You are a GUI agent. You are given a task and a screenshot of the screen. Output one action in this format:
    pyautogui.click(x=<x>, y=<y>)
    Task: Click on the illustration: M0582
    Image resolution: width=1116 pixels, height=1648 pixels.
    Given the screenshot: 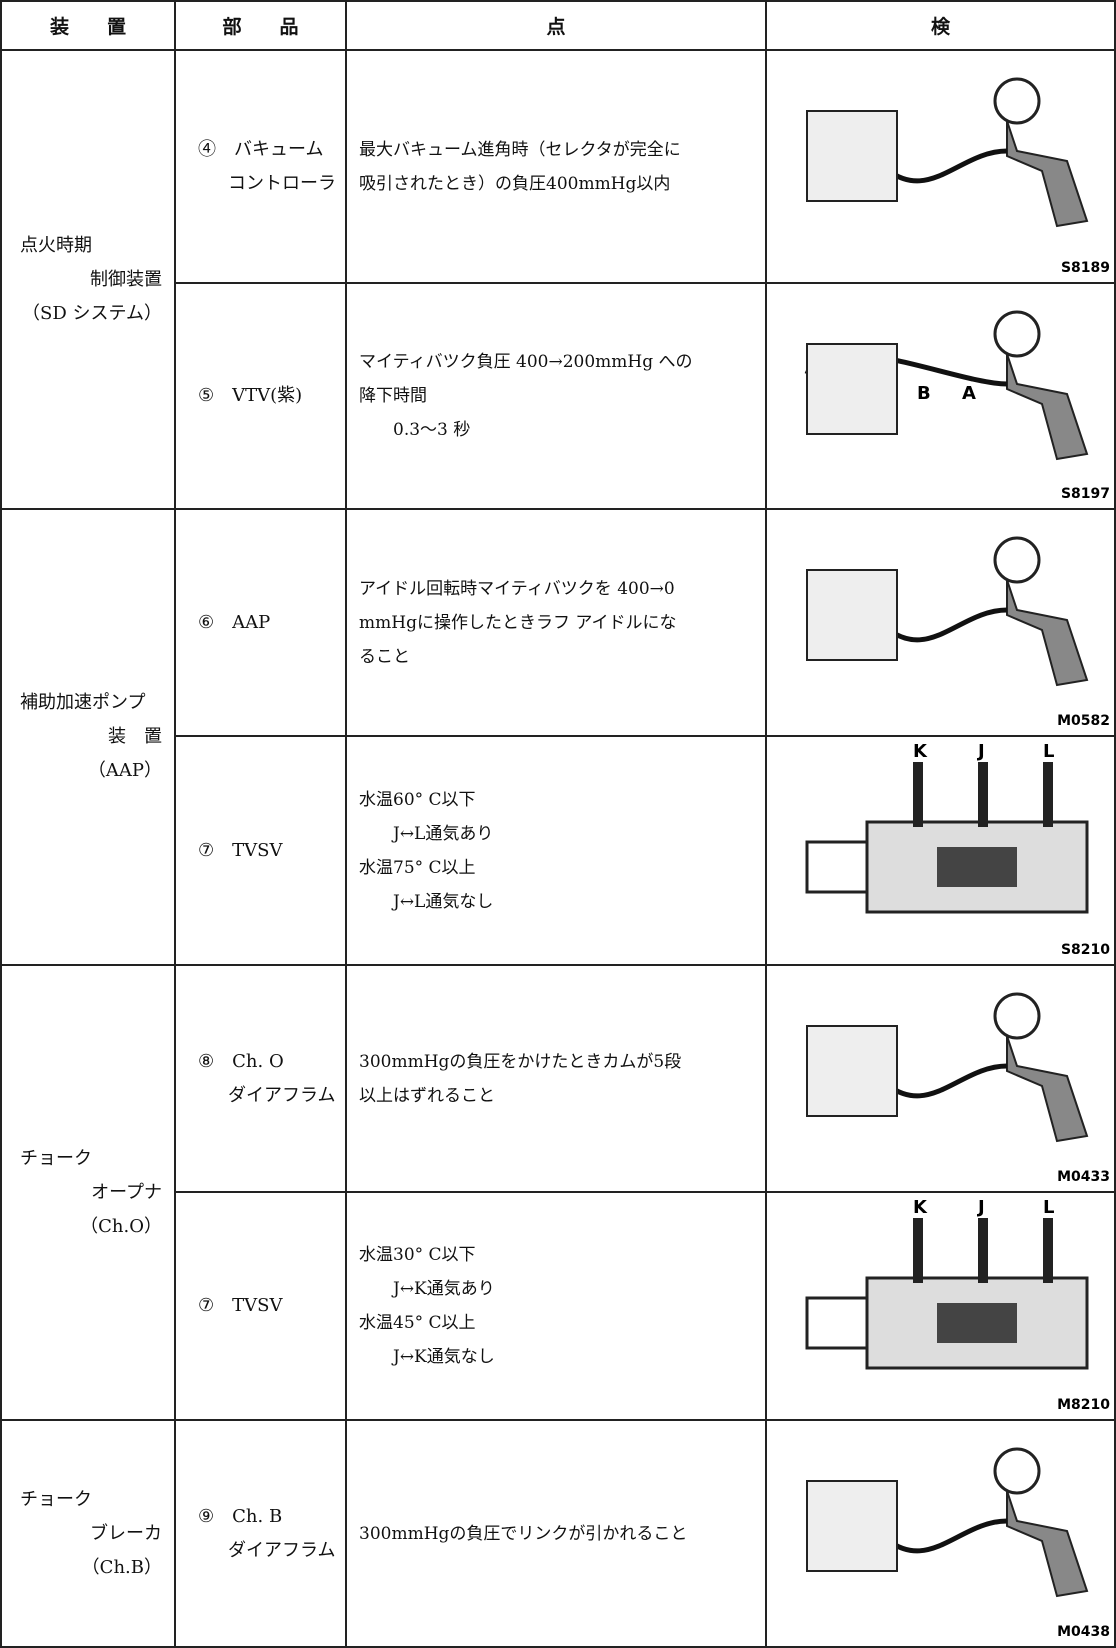 What is the action you would take?
    pyautogui.click(x=958, y=632)
    